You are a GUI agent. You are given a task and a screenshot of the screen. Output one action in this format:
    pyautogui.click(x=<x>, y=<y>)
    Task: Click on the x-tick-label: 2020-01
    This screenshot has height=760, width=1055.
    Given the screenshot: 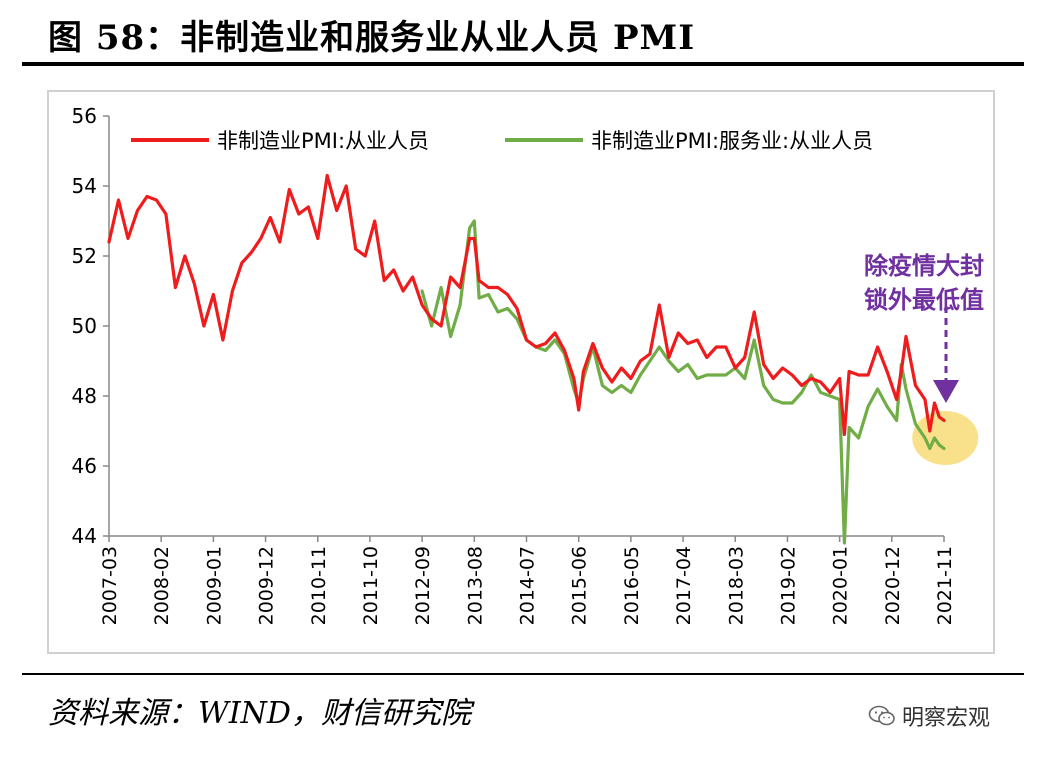 What is the action you would take?
    pyautogui.click(x=841, y=585)
    